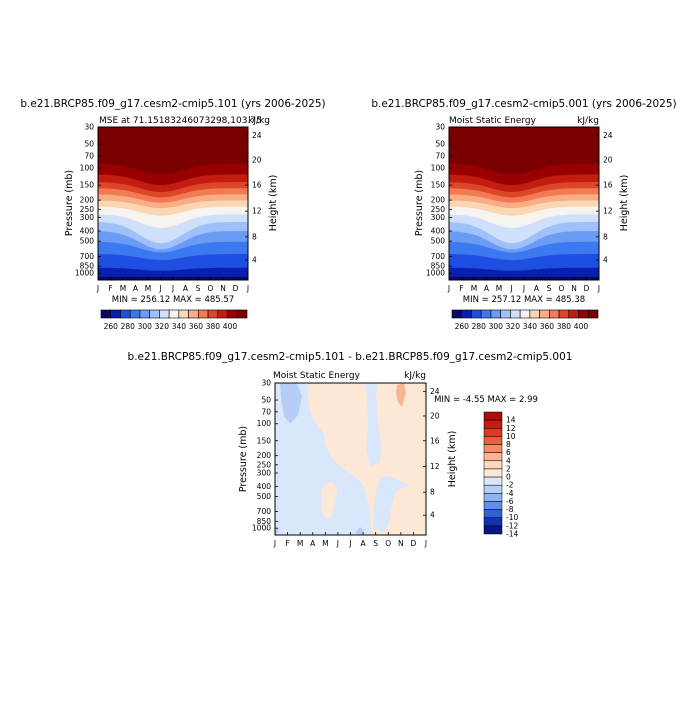 The image size is (700, 704). What do you see at coordinates (264, 440) in the screenshot?
I see `panel-diff-y-tick-label: 150` at bounding box center [264, 440].